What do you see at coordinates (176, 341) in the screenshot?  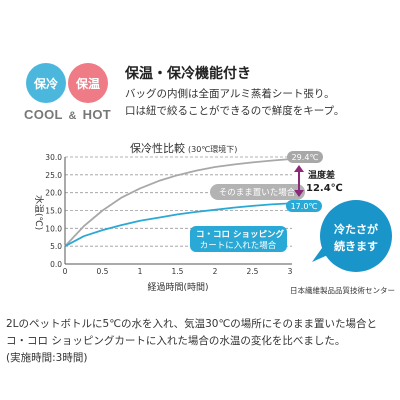 I see `footer-line-2: コ・コロ ショッピングカートに入れた場合の水温の変化を比べました。` at bounding box center [176, 341].